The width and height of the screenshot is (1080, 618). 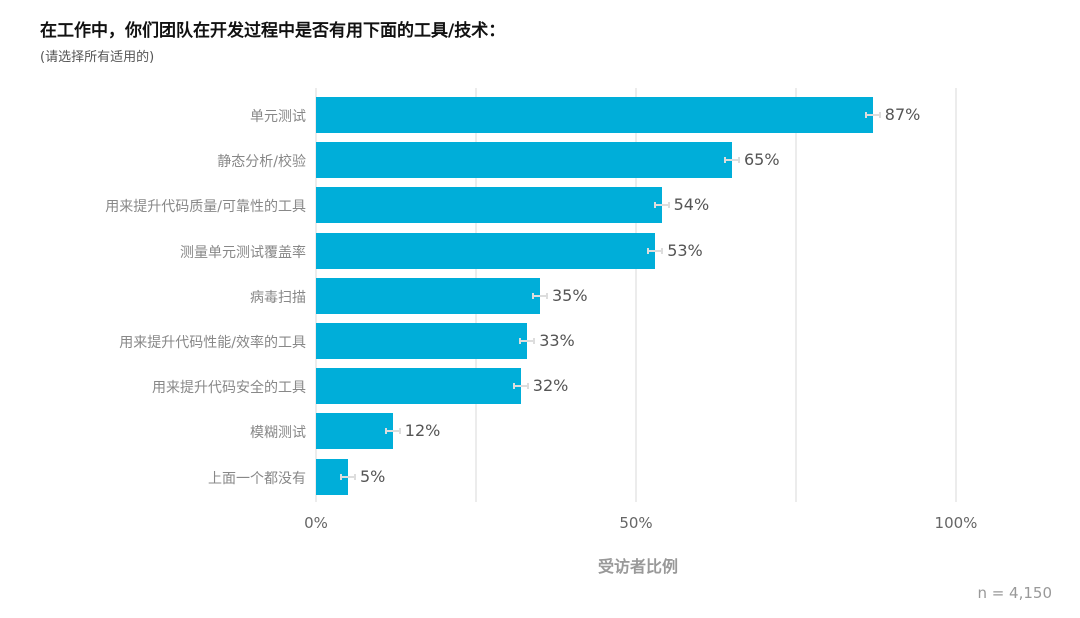 I want to click on value-label: 65%, so click(x=762, y=160).